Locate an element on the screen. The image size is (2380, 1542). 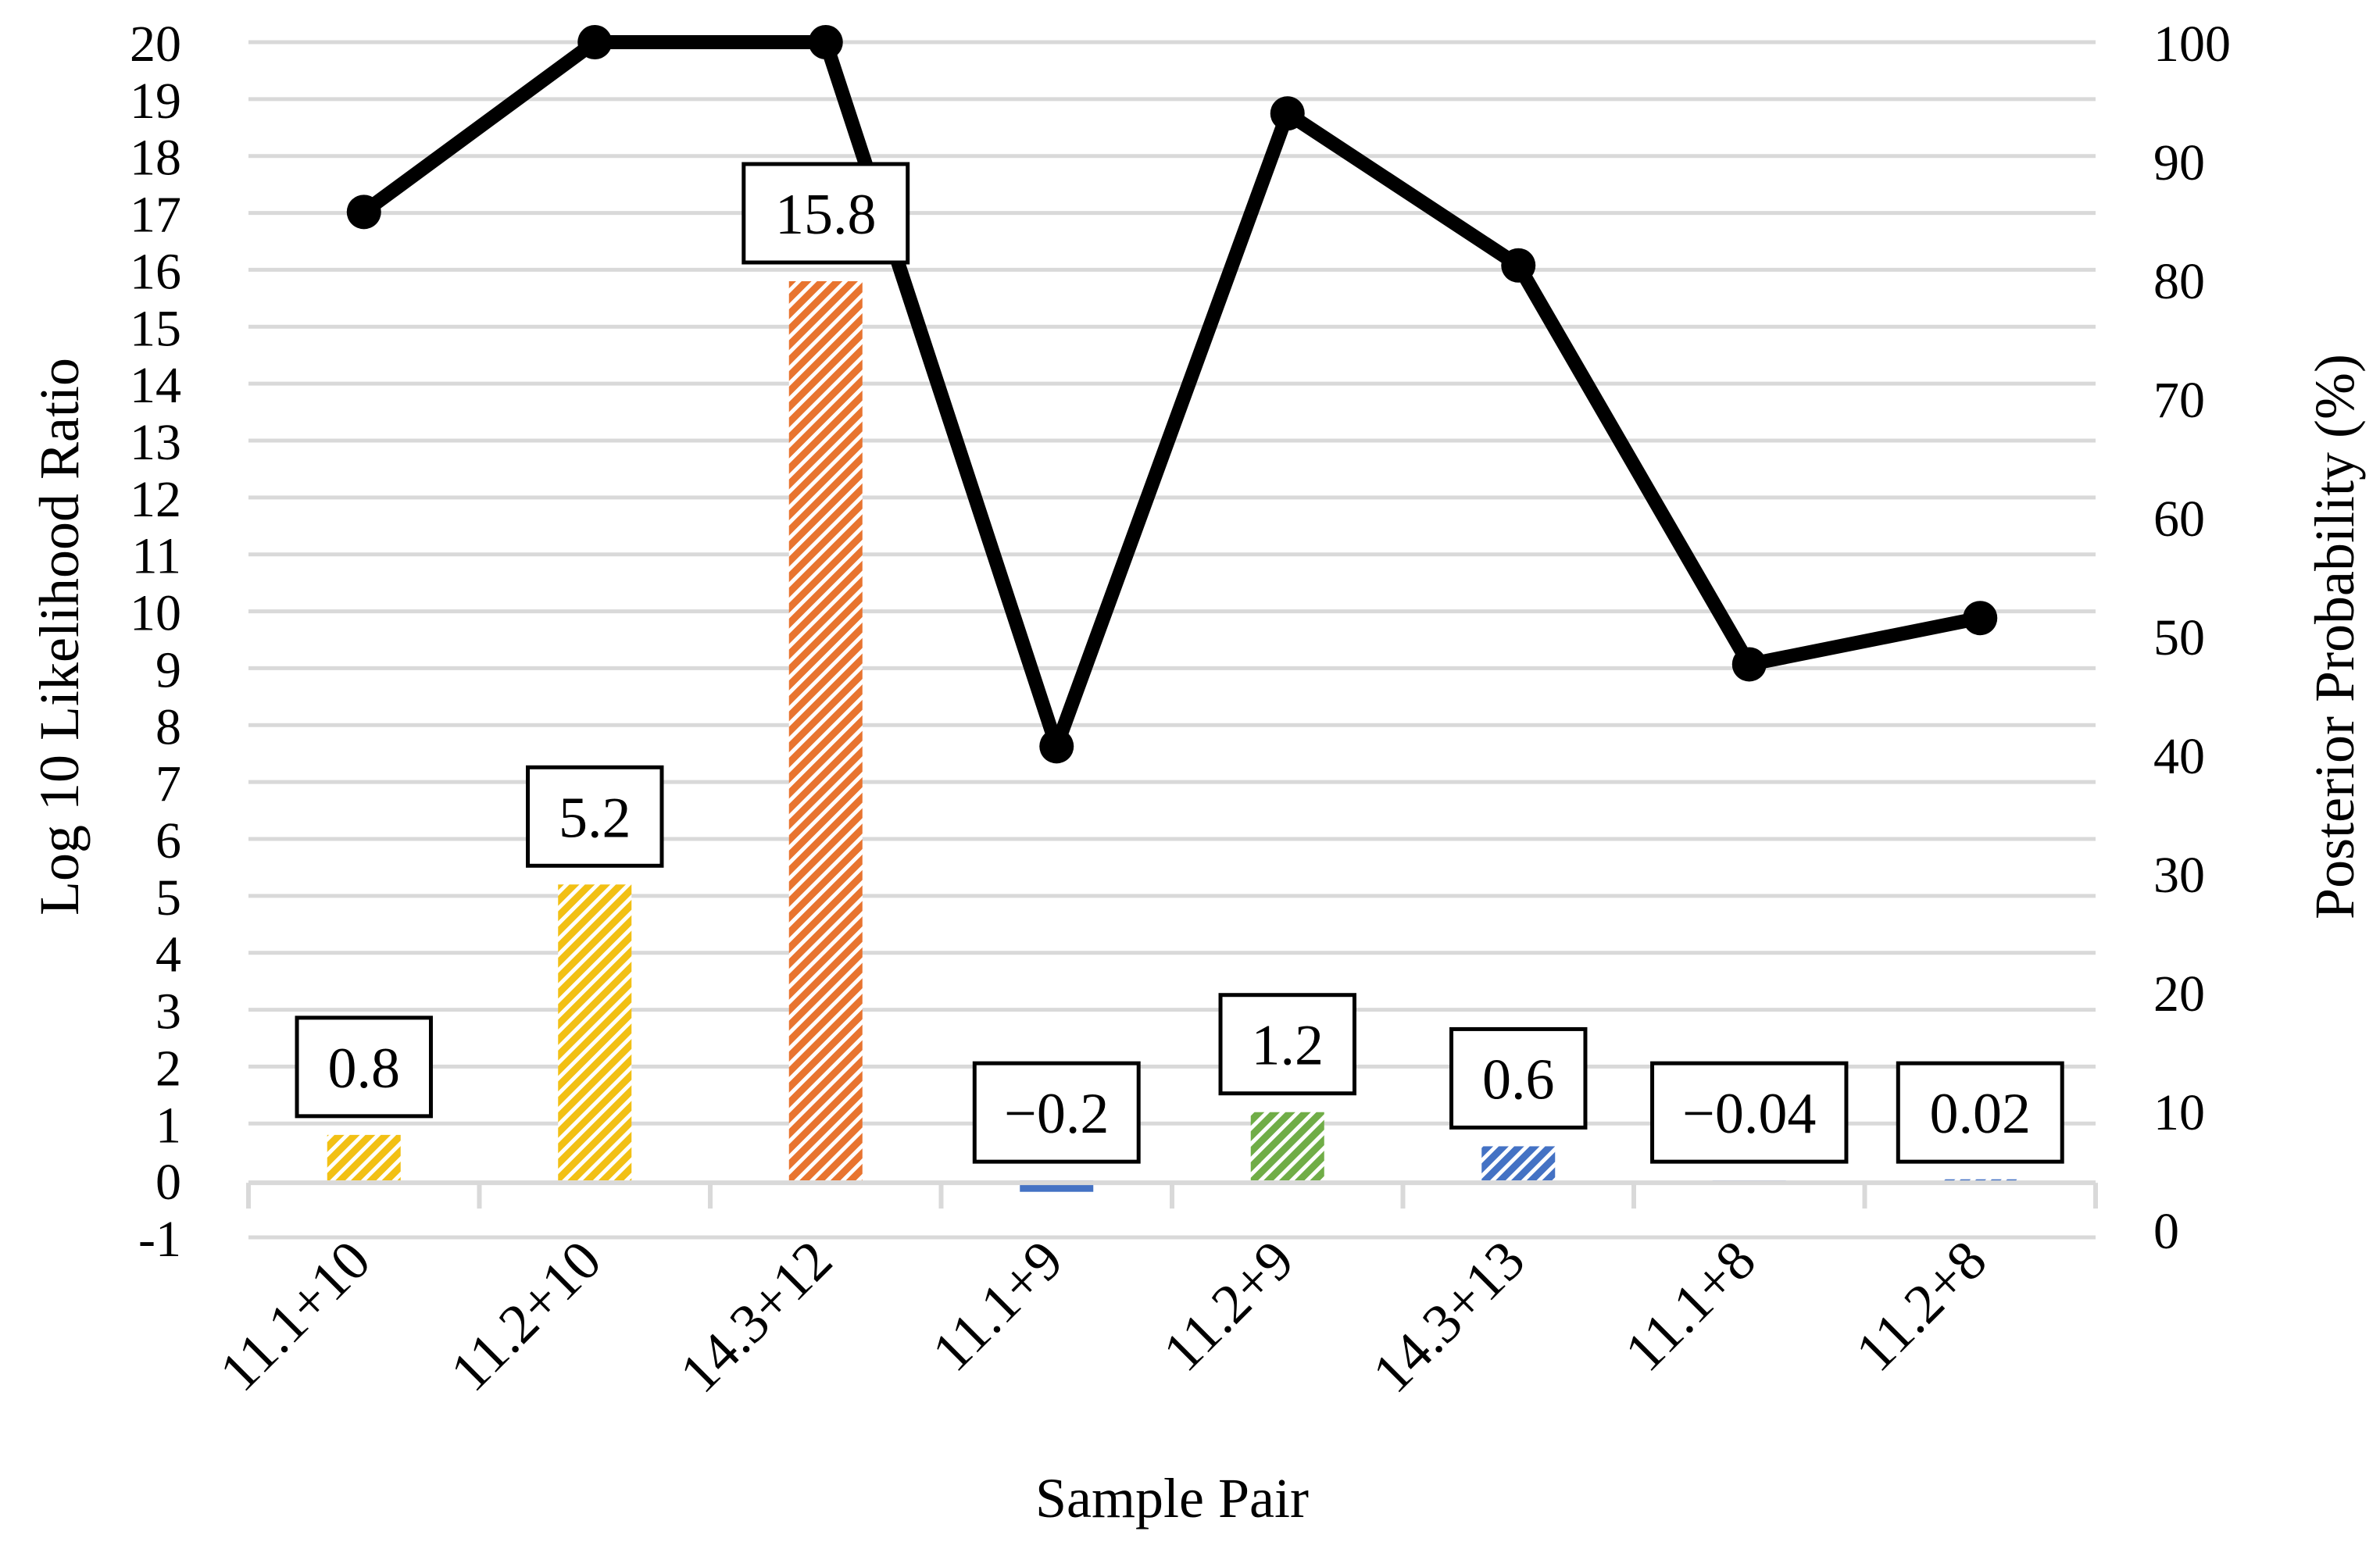
data-label: 15.8 is located at coordinates (826, 213).